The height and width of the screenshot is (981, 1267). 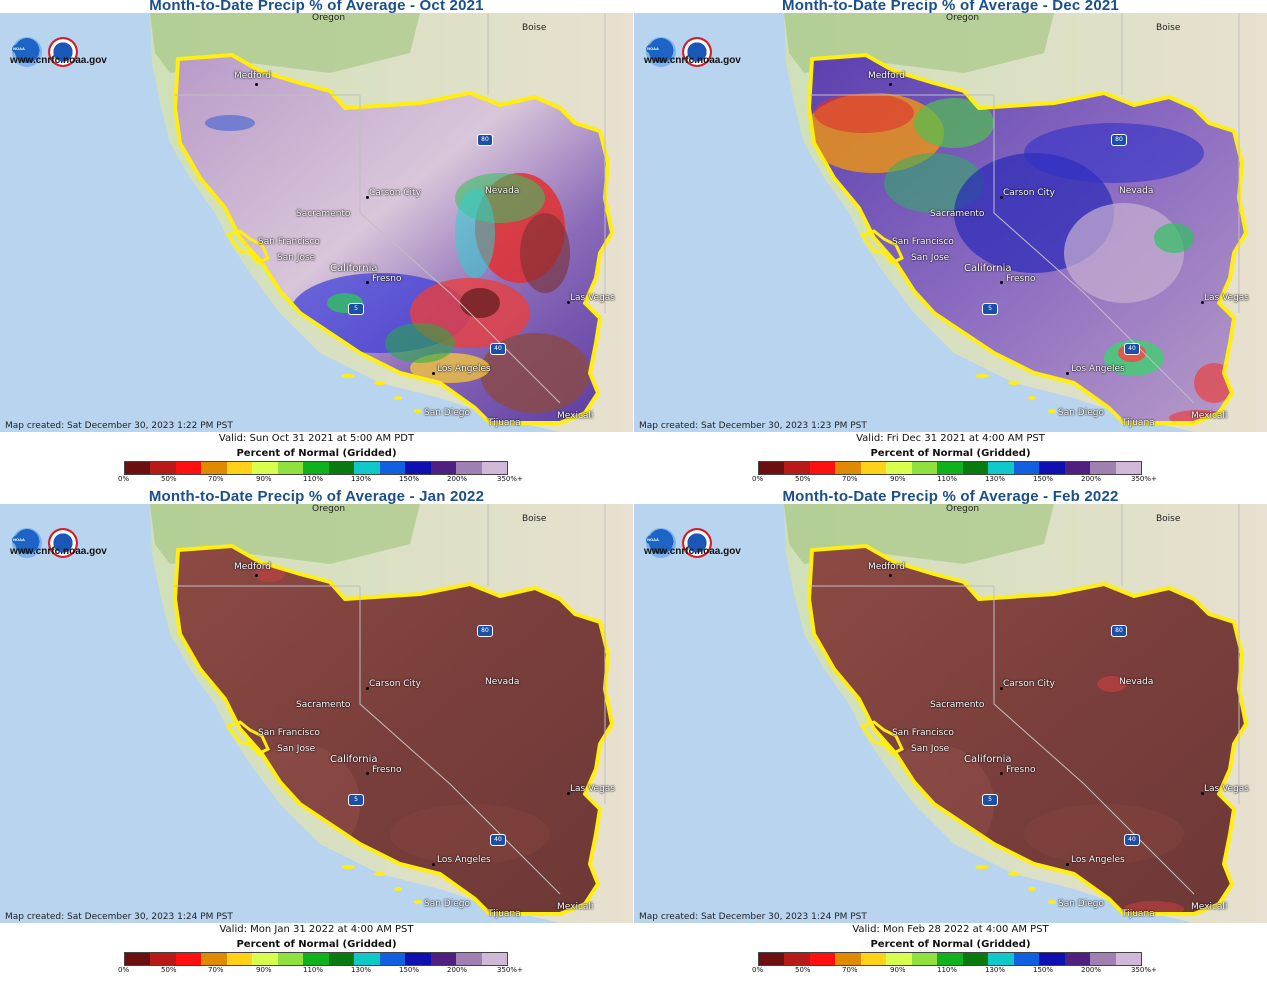 What do you see at coordinates (1091, 970) in the screenshot?
I see `legend-tick-label: 200%` at bounding box center [1091, 970].